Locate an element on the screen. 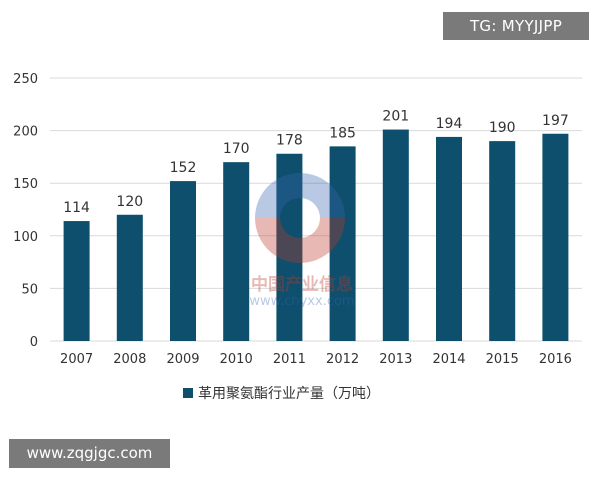 The height and width of the screenshot is (480, 600). x-axis-ticks: 2007 2008 2009 2010 2011 2012 2013 2014 2015 2016 is located at coordinates (316, 359).